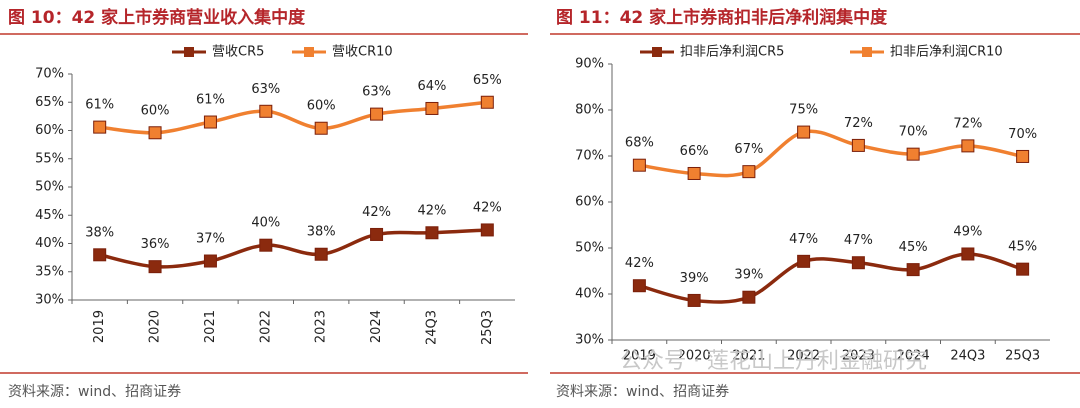 This screenshot has width=1080, height=408. I want to click on value-label: 40%, so click(265, 223).